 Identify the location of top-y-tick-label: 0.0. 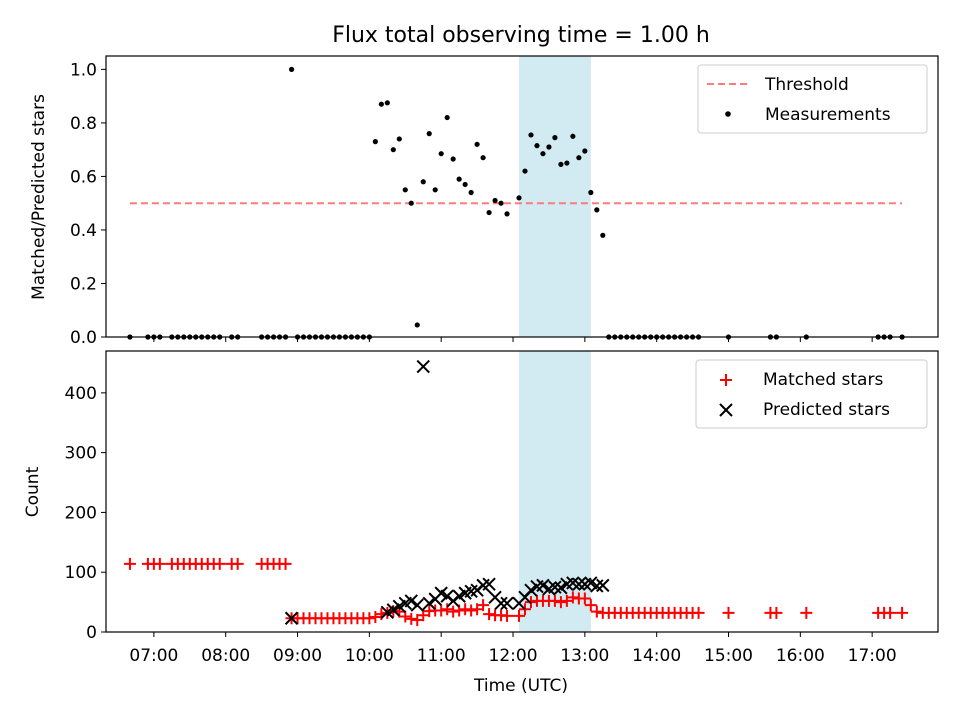
(83, 338).